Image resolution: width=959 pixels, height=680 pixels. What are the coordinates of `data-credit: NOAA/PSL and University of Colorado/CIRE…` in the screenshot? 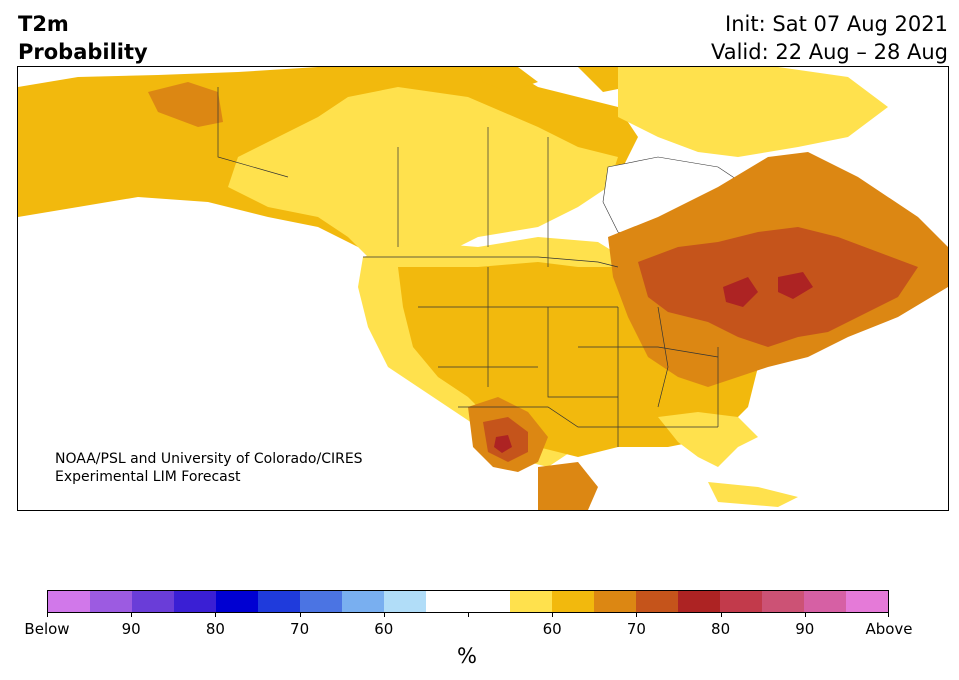 It's located at (209, 468).